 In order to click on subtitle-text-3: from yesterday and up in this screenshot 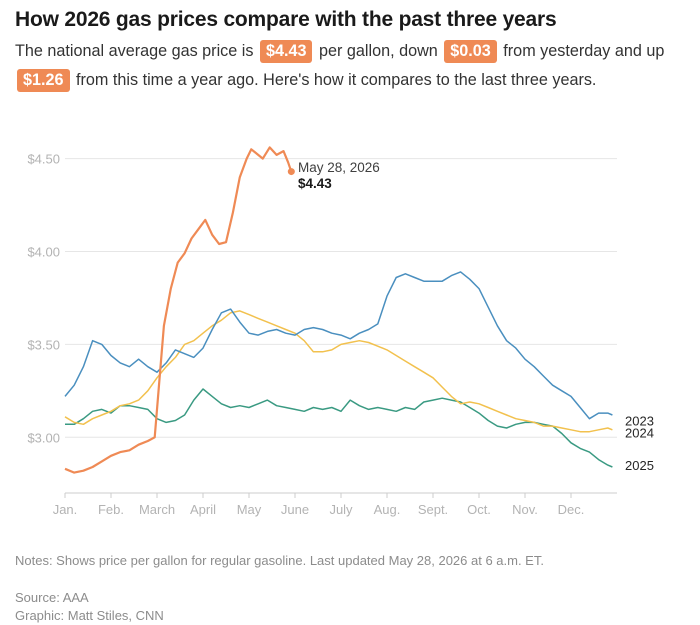, I will do `click(584, 51)`.